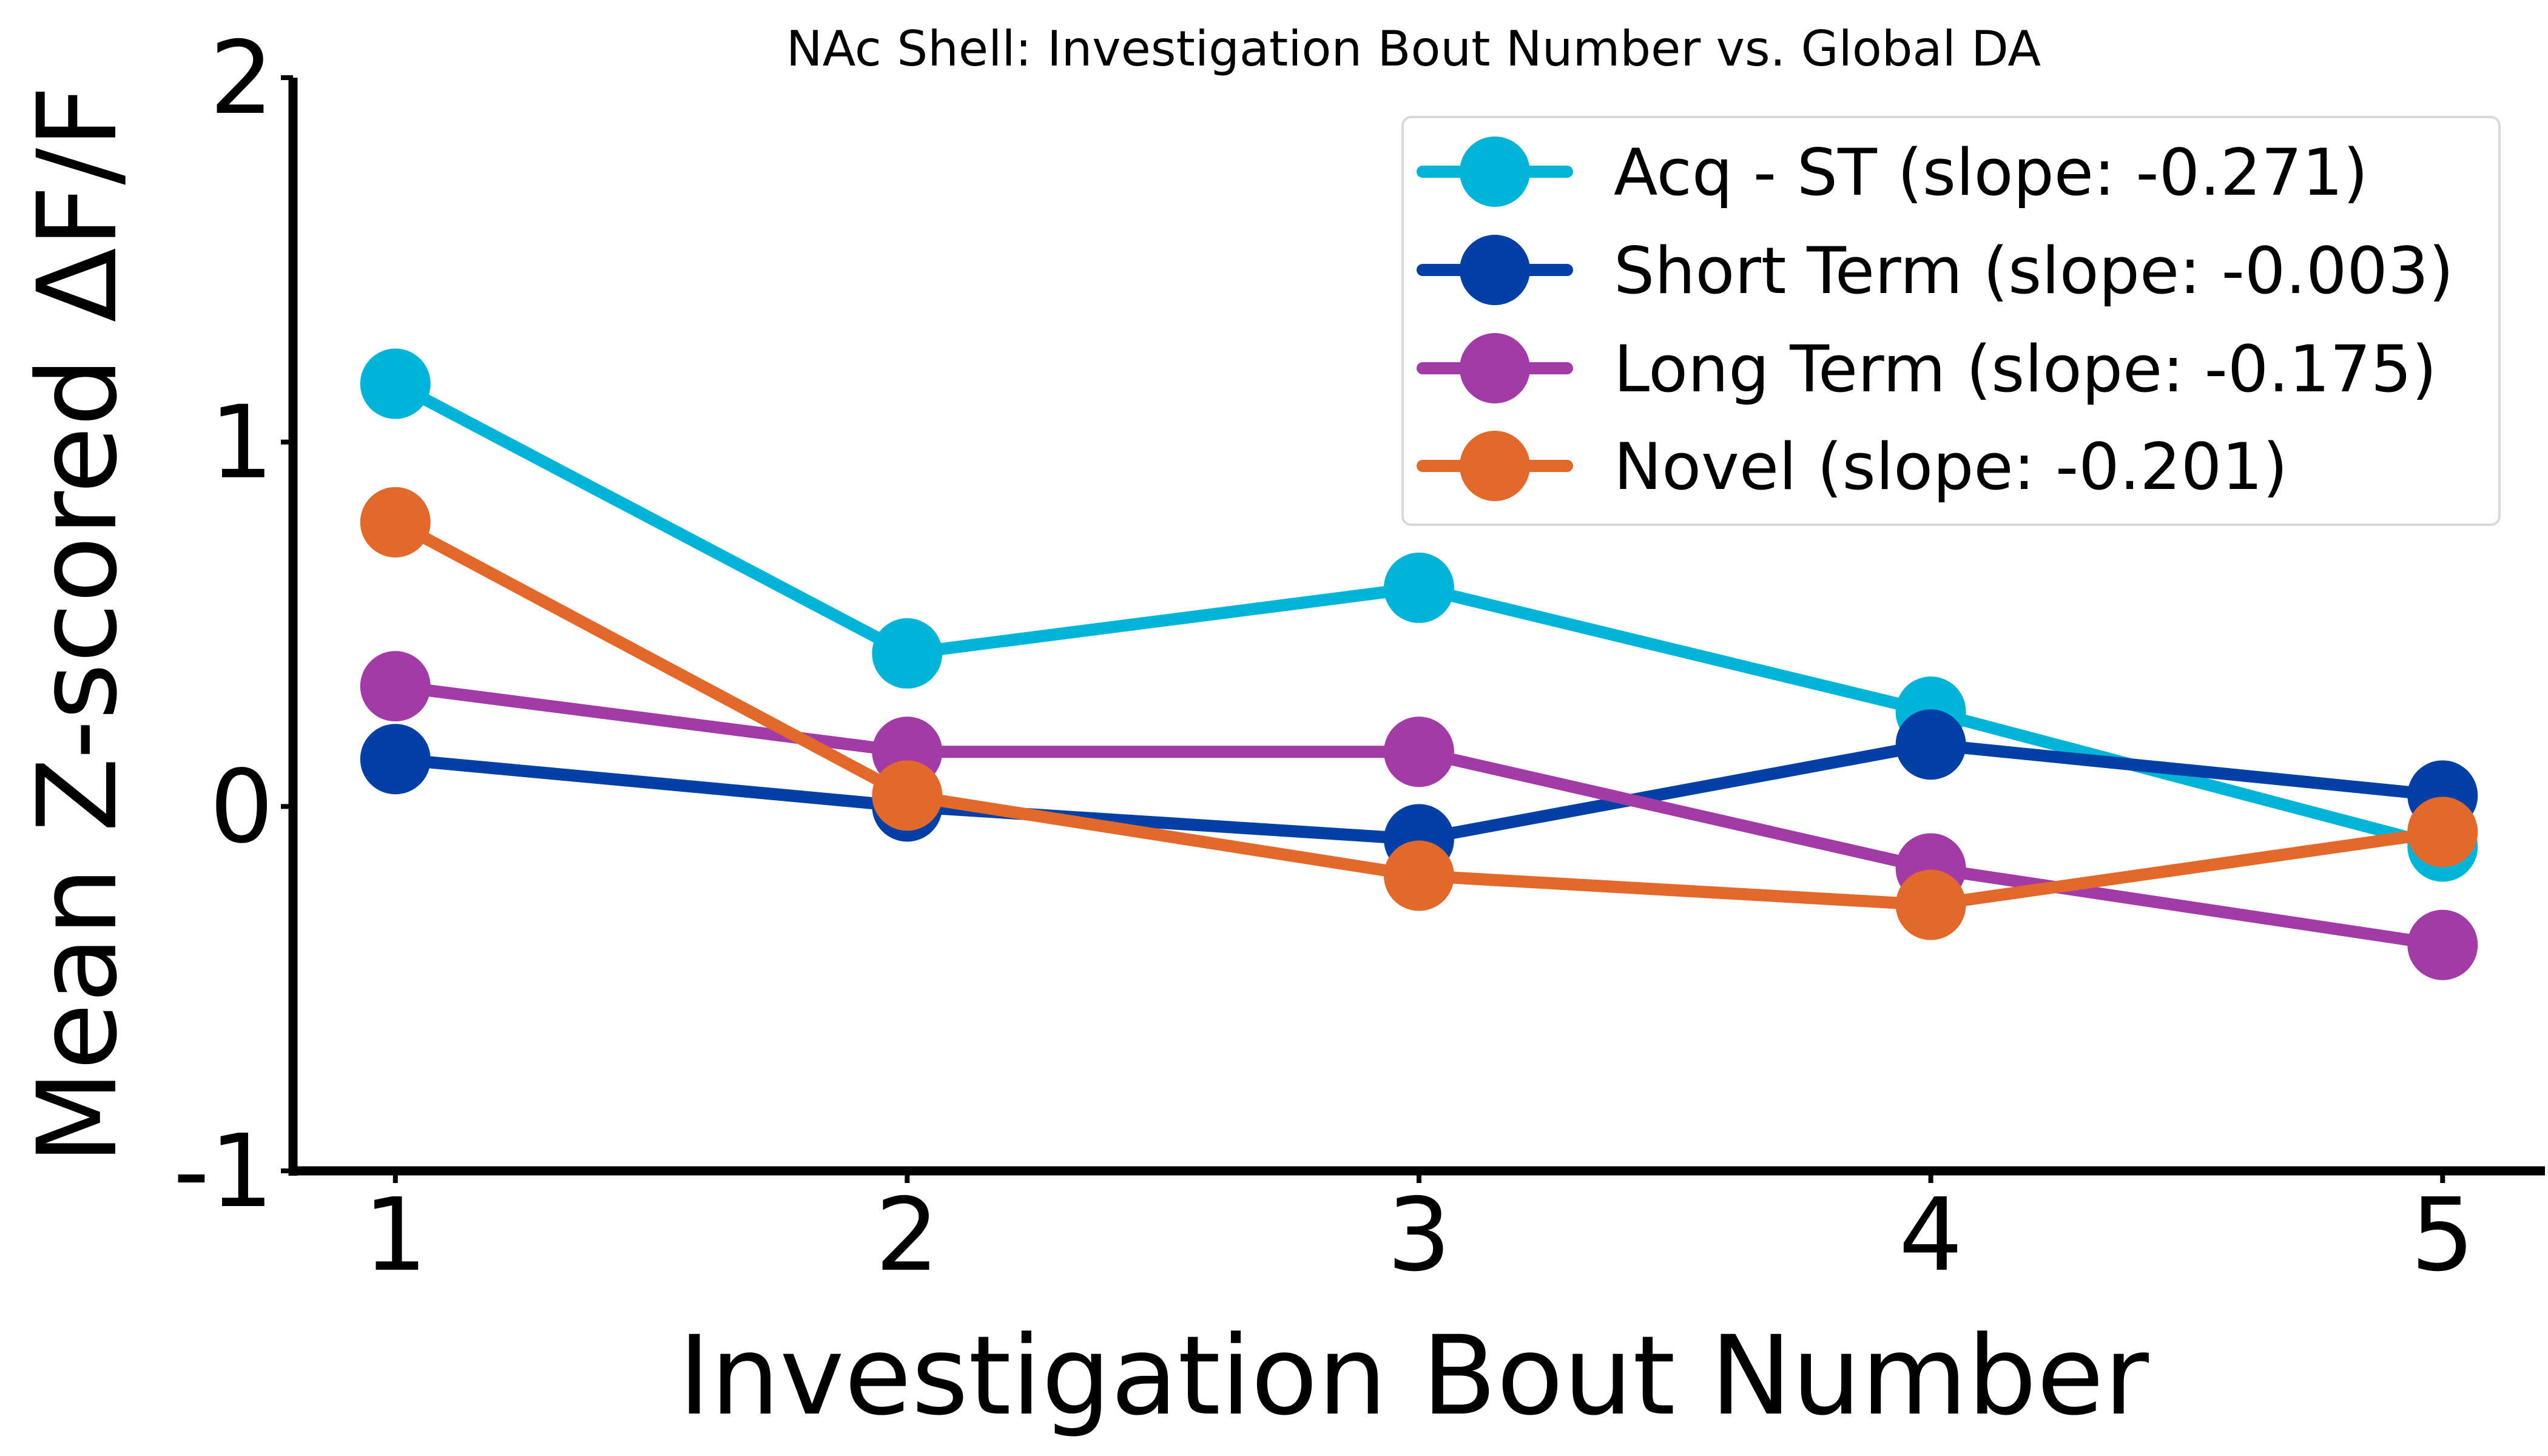  I want to click on legend-box, so click(1951, 321).